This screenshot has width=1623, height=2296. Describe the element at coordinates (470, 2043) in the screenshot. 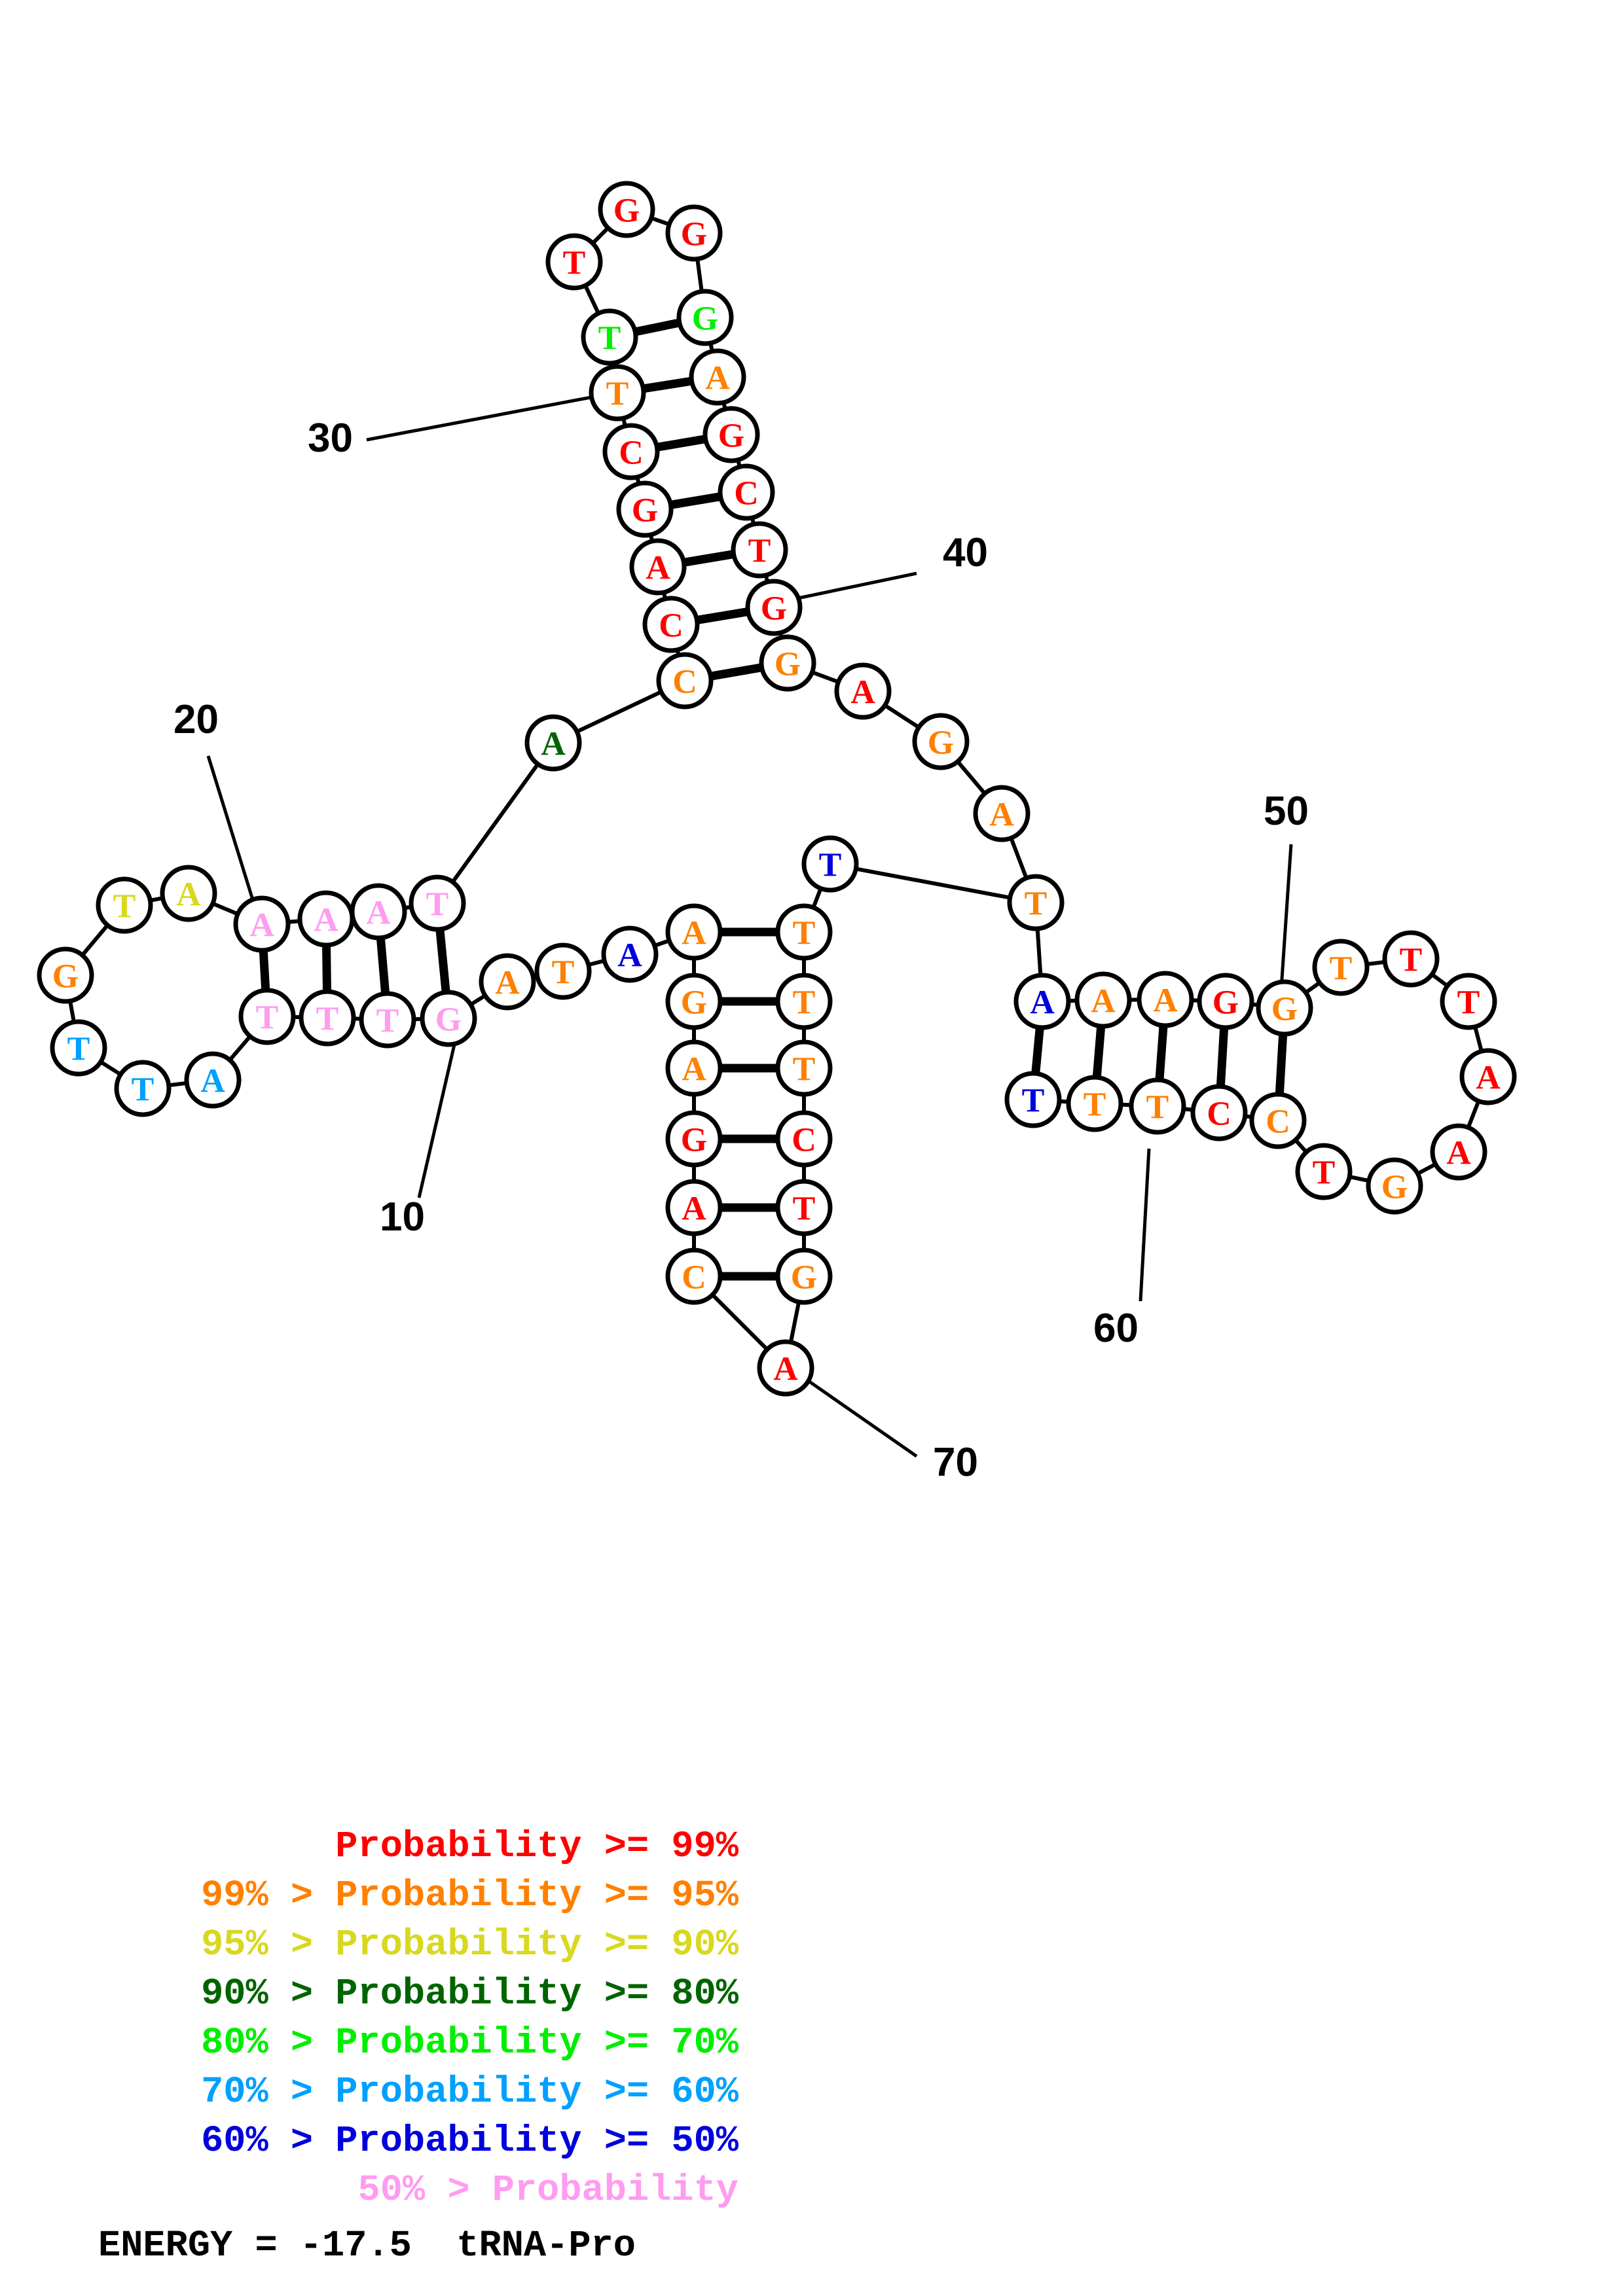

I see `legend-row-5: 80% > Probability >= 70%` at that location.